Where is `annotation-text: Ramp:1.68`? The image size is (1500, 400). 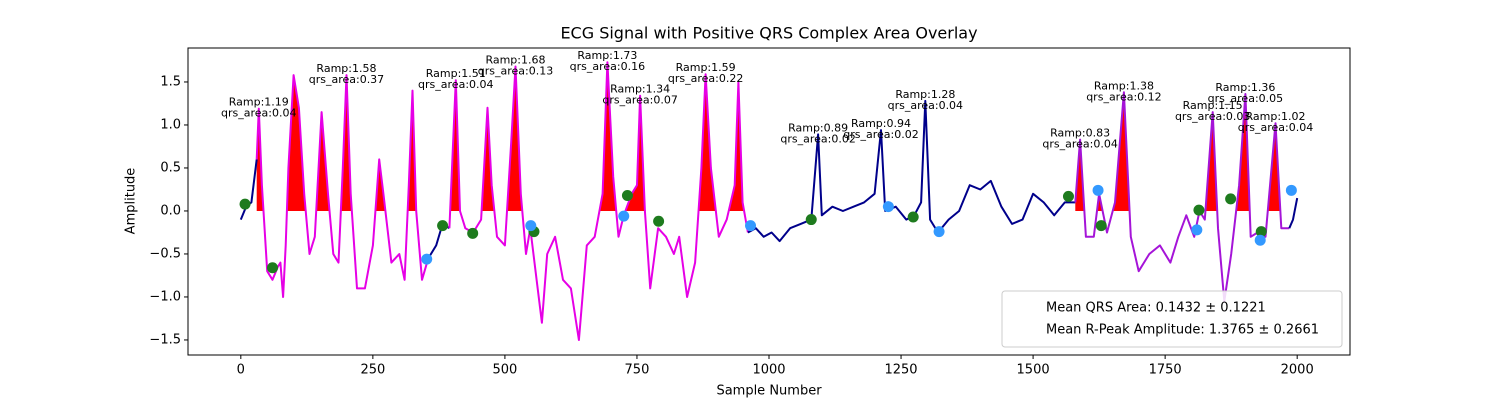
annotation-text: Ramp:1.68 is located at coordinates (515, 59).